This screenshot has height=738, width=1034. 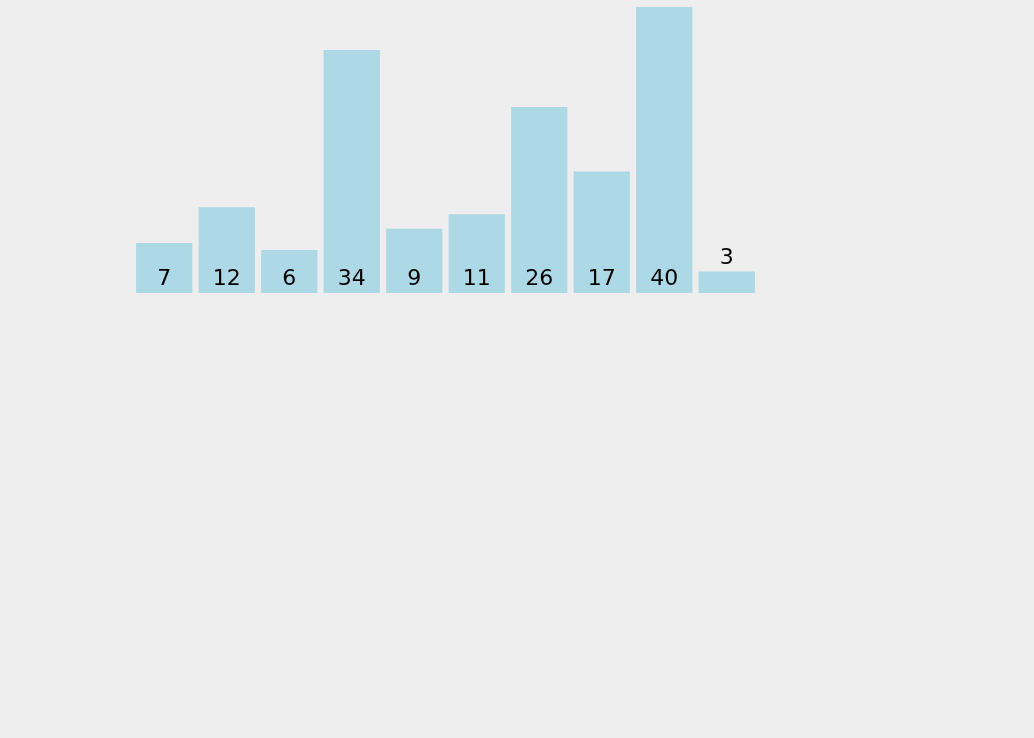 What do you see at coordinates (539, 277) in the screenshot?
I see `data-label: 26` at bounding box center [539, 277].